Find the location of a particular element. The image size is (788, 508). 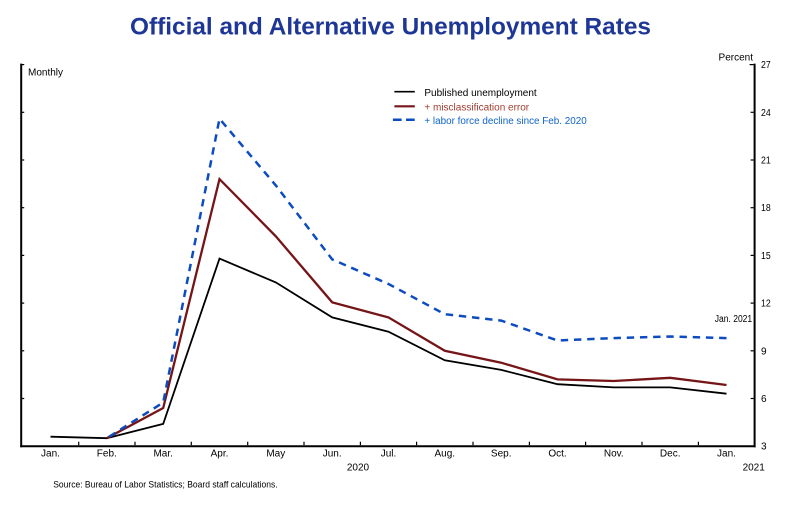

svg-text: 27 is located at coordinates (766, 65).